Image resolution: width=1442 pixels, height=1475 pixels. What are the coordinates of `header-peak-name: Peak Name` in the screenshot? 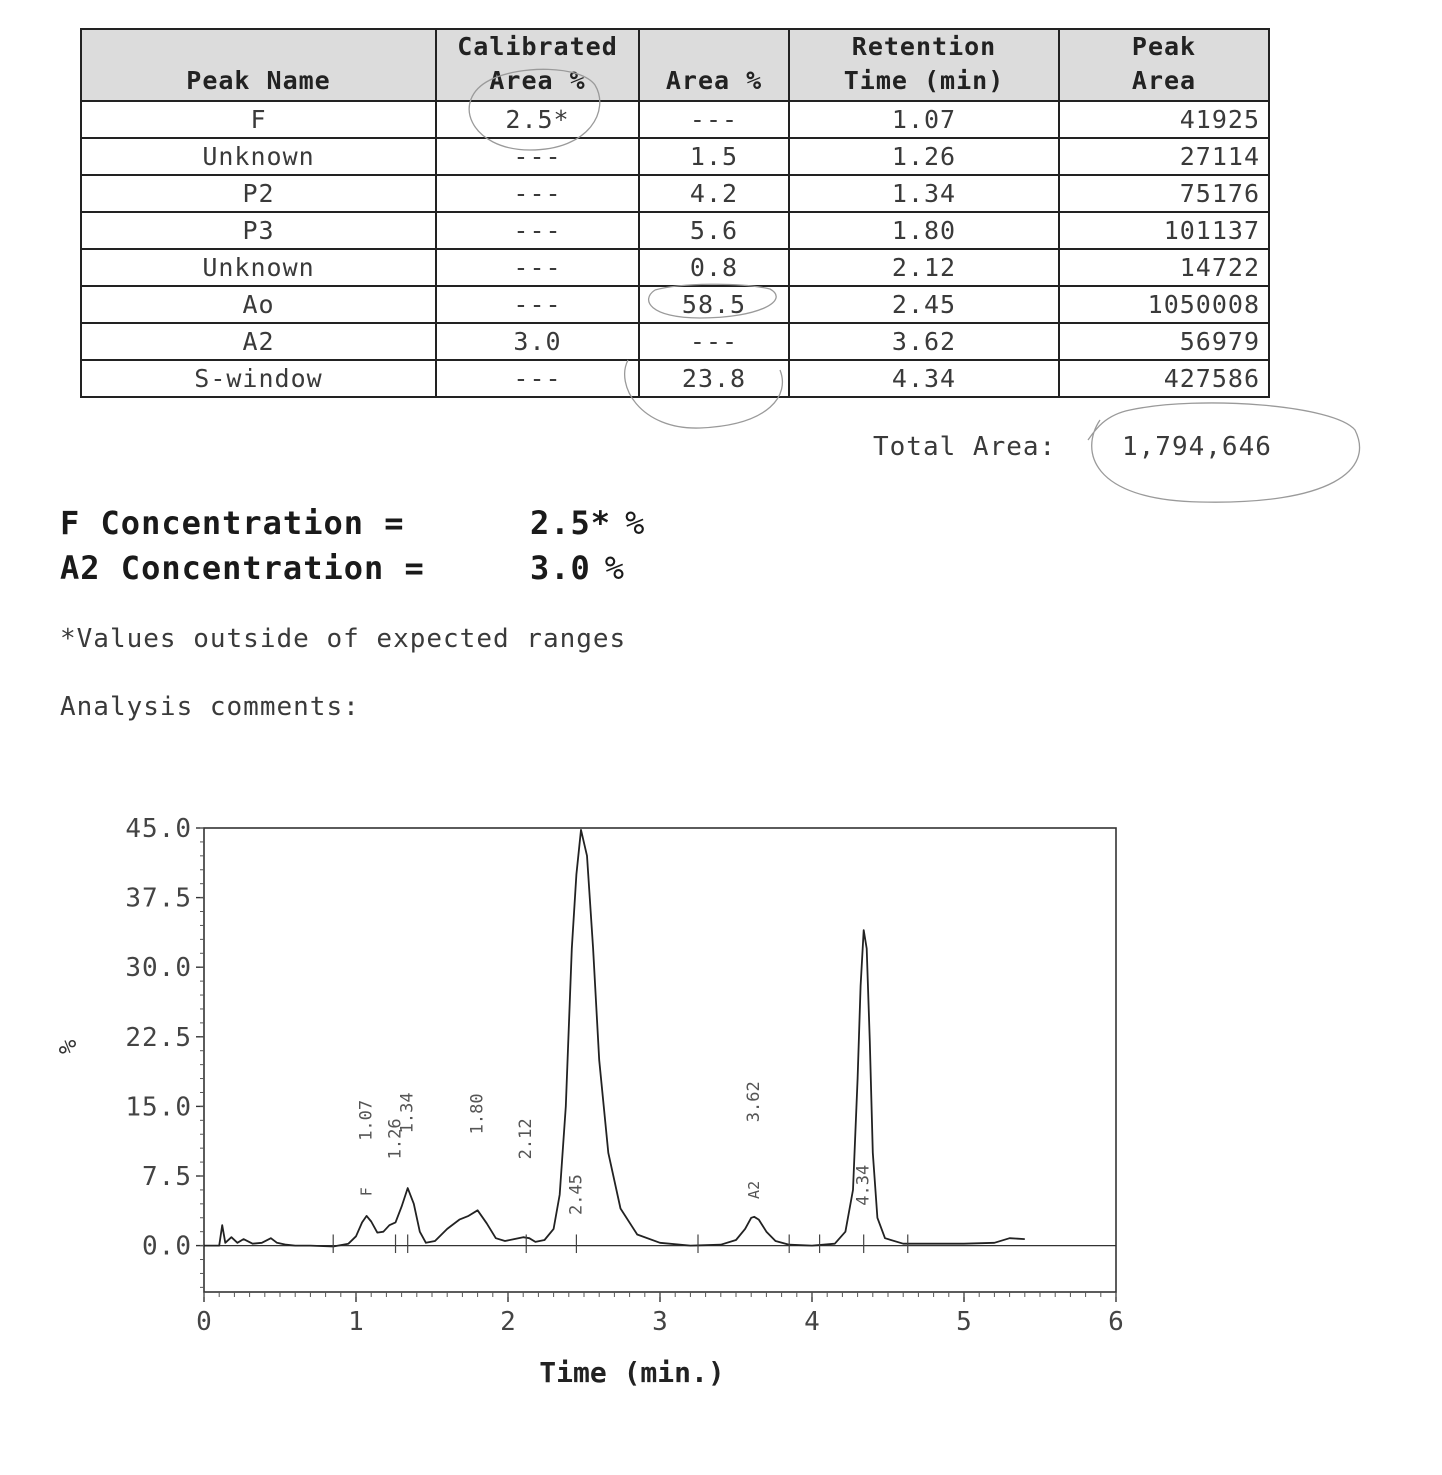 It's located at (258, 65).